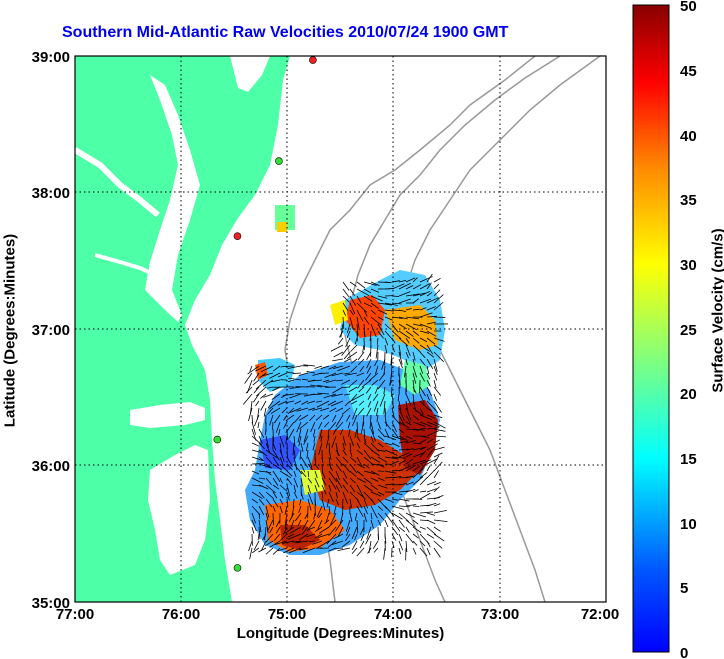  Describe the element at coordinates (10, 330) in the screenshot. I see `y-axis-label: Latitude (Degrees:Minutes)` at that location.